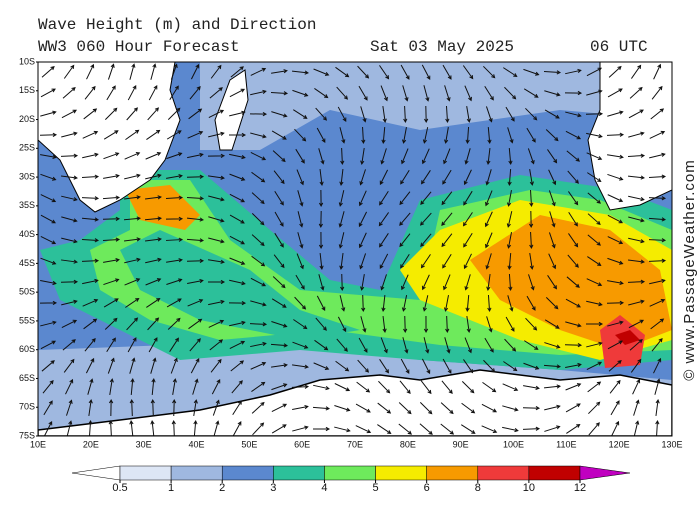 Image resolution: width=700 pixels, height=530 pixels. Describe the element at coordinates (27, 378) in the screenshot. I see `lat-label: 65S` at that location.